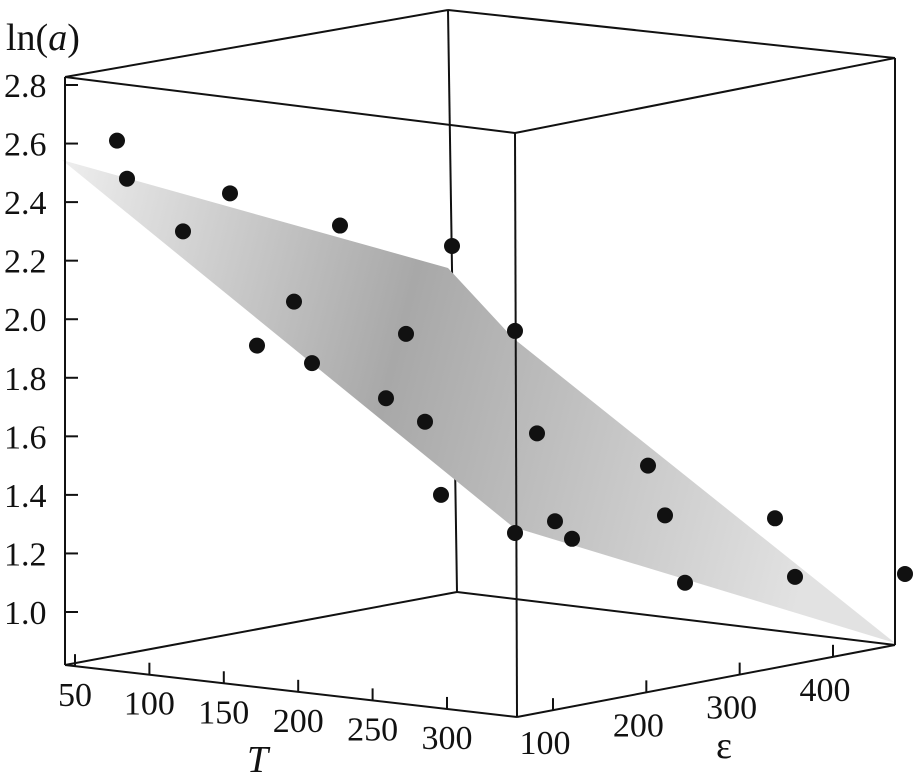  I want to click on box-edge-bottom-front-right, so click(706, 681).